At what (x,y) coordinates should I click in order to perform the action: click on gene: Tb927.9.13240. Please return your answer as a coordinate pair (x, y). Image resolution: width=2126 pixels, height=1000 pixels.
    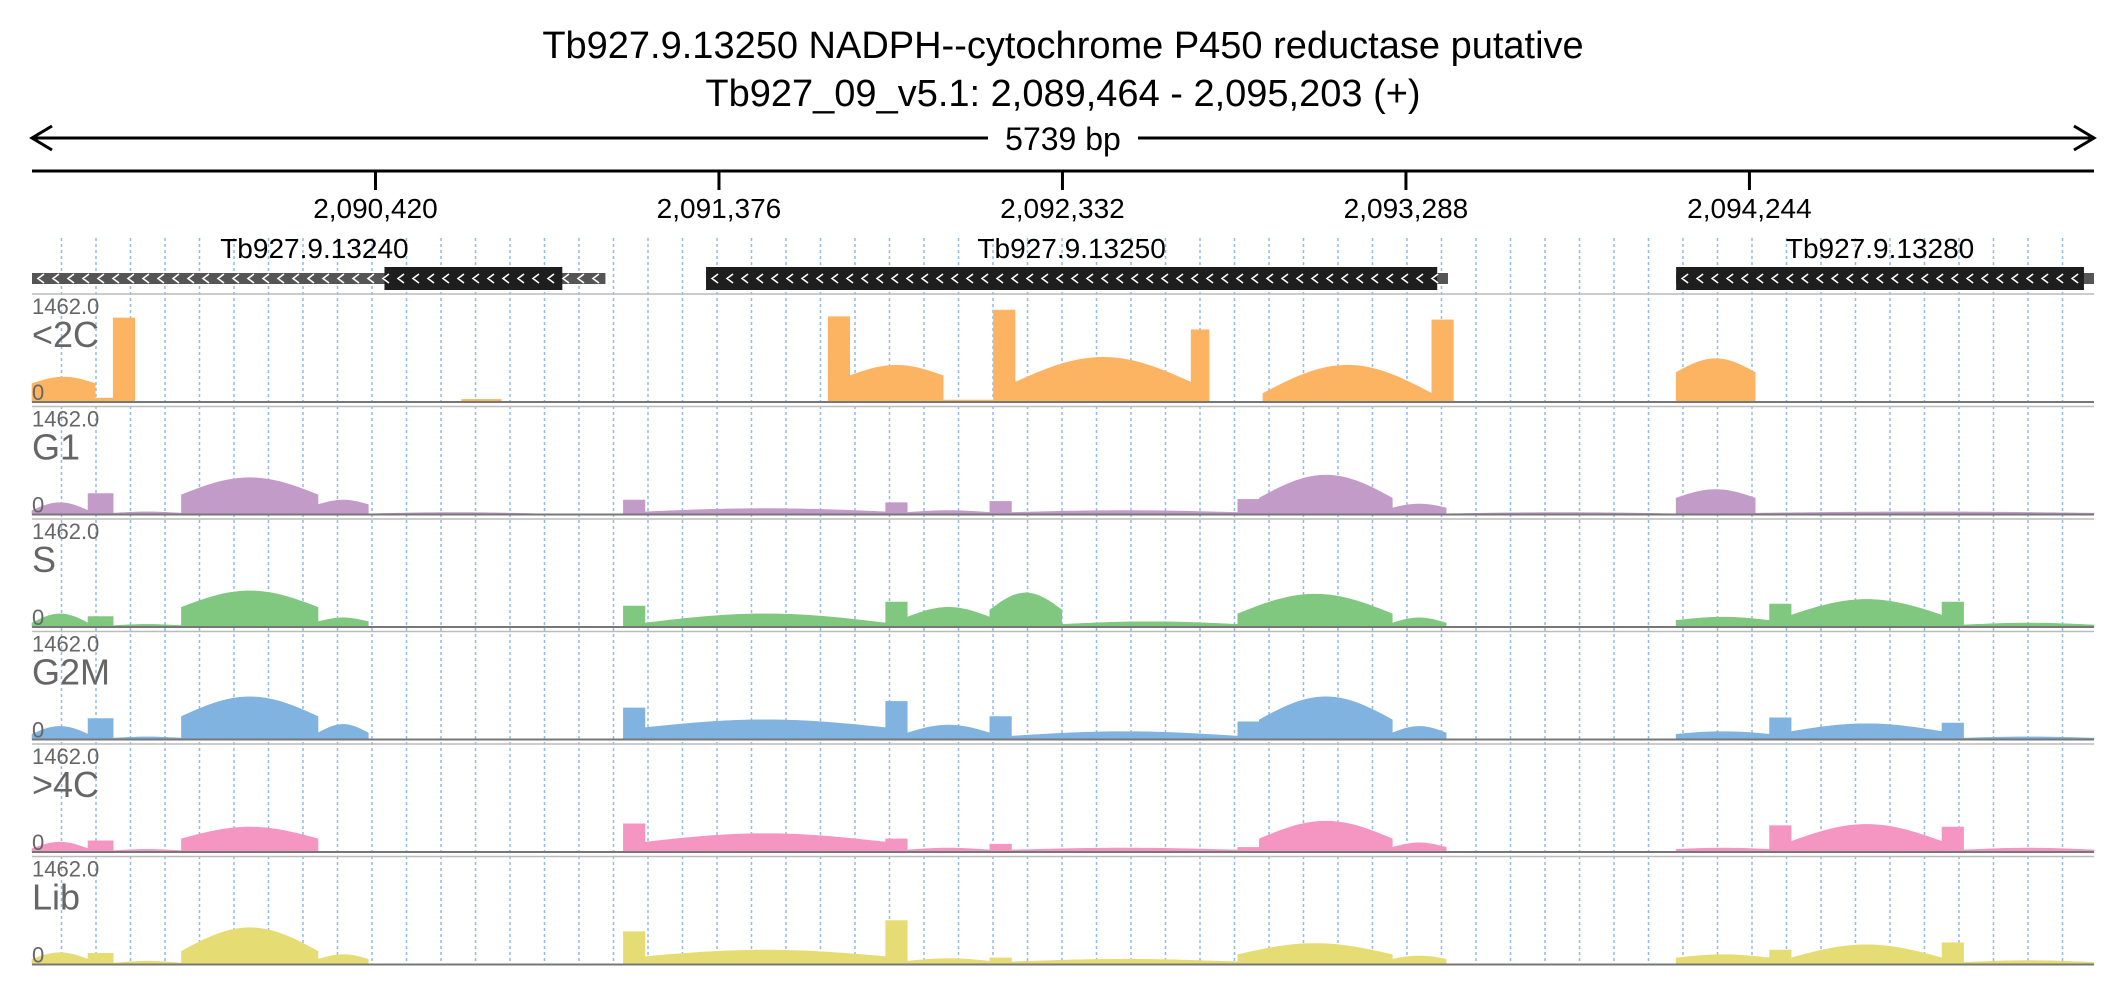
    Looking at the image, I should click on (319, 261).